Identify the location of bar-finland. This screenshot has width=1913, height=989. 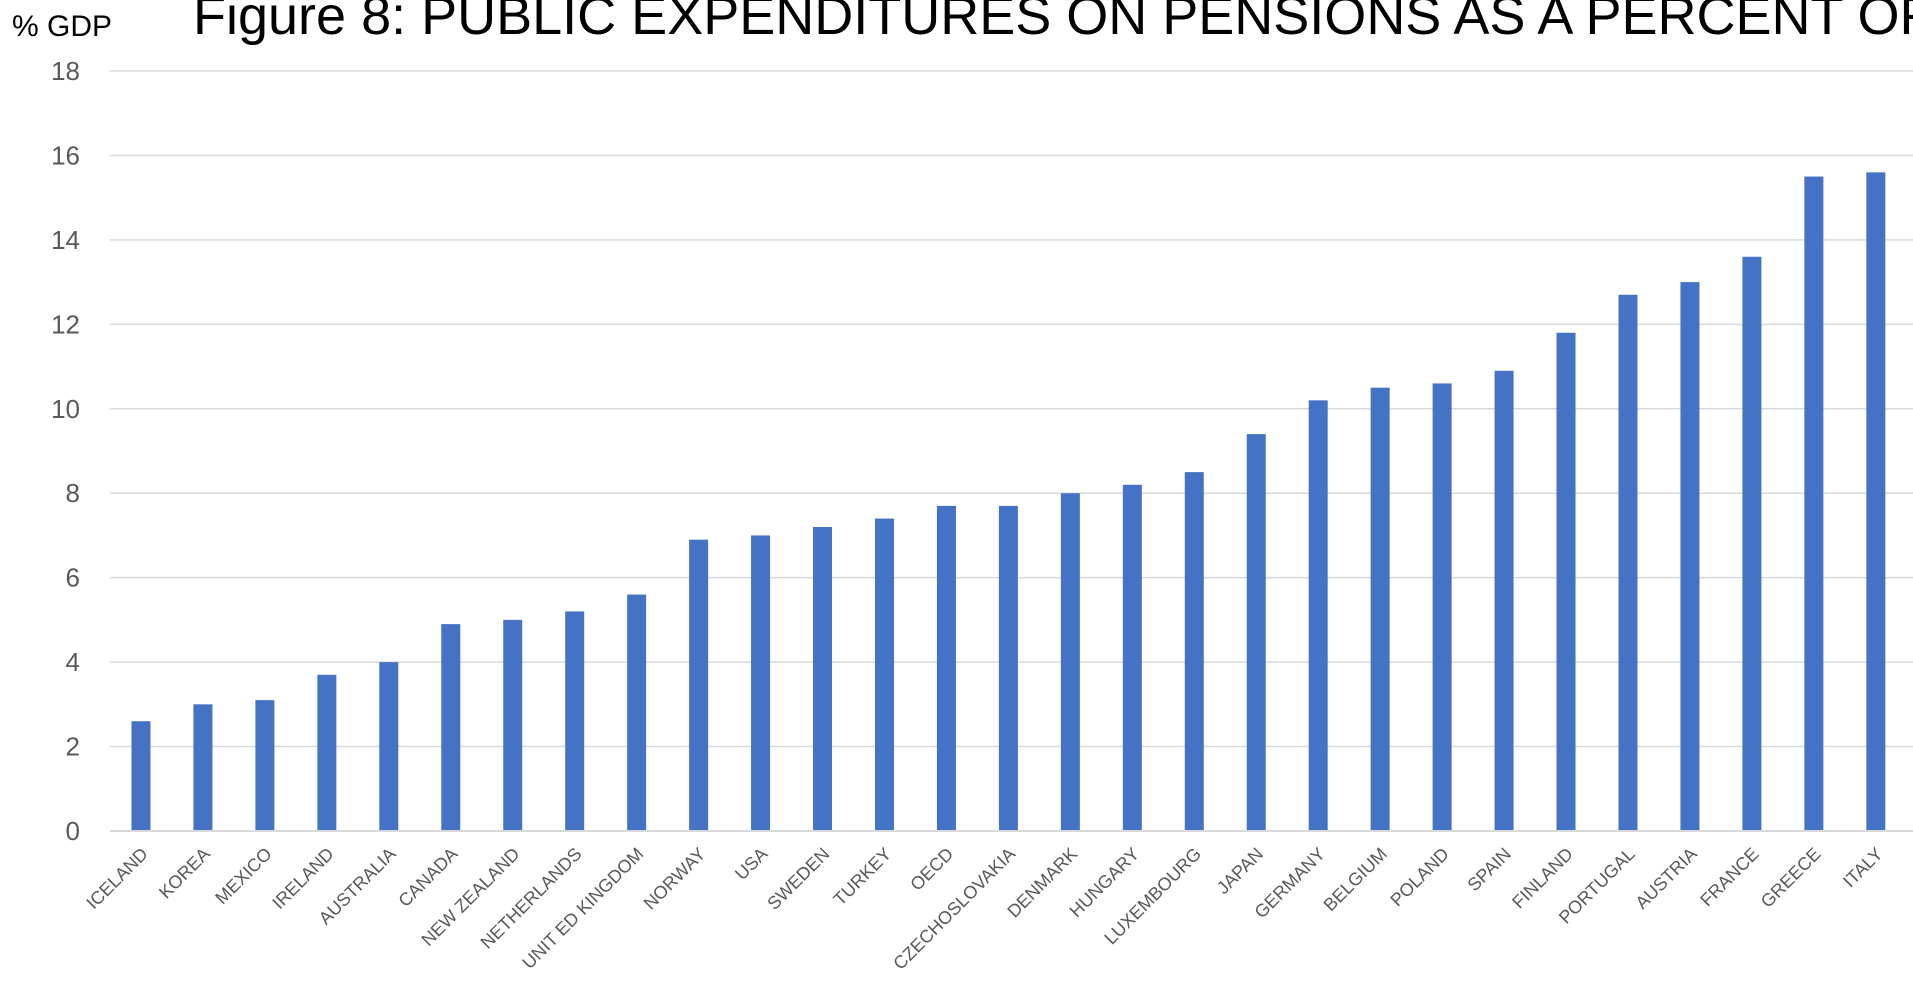
(1566, 581).